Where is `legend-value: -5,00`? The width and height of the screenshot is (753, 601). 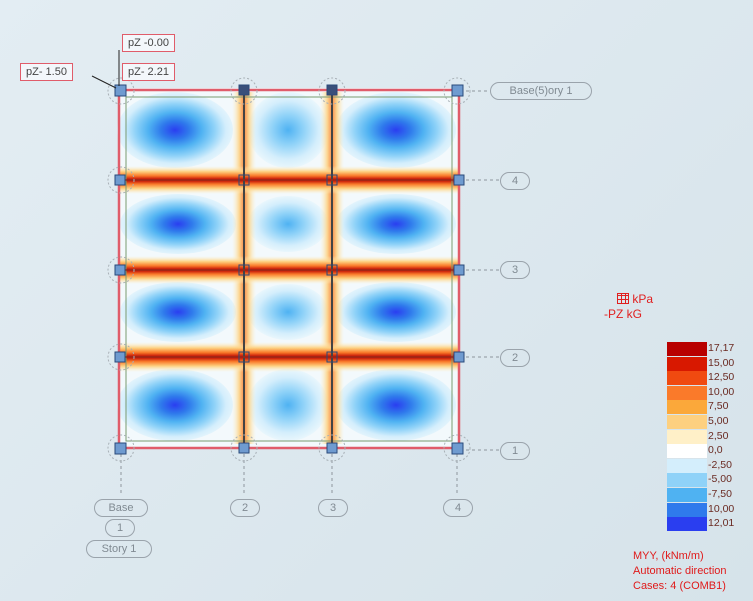 legend-value: -5,00 is located at coordinates (720, 479).